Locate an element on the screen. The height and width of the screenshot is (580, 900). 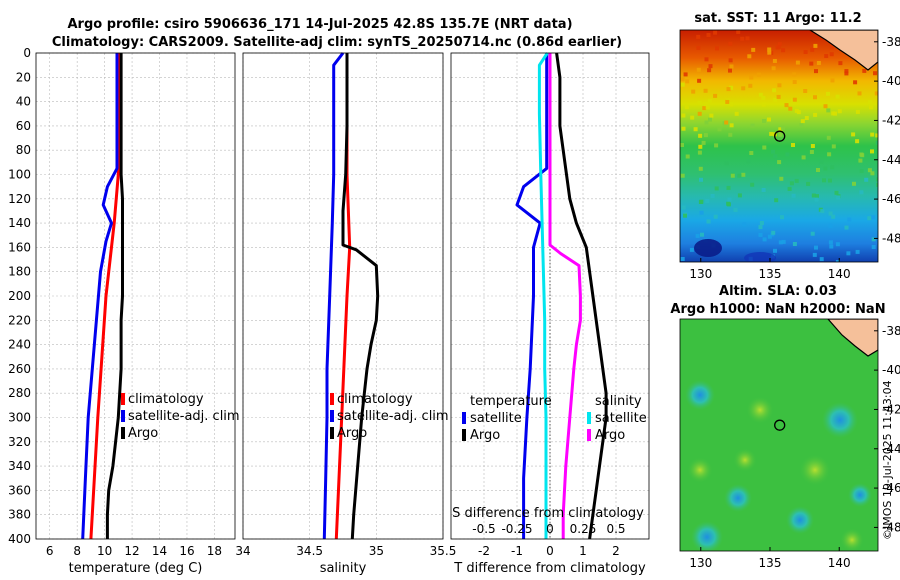
map-x-tick-label: 135 is located at coordinates (770, 274).